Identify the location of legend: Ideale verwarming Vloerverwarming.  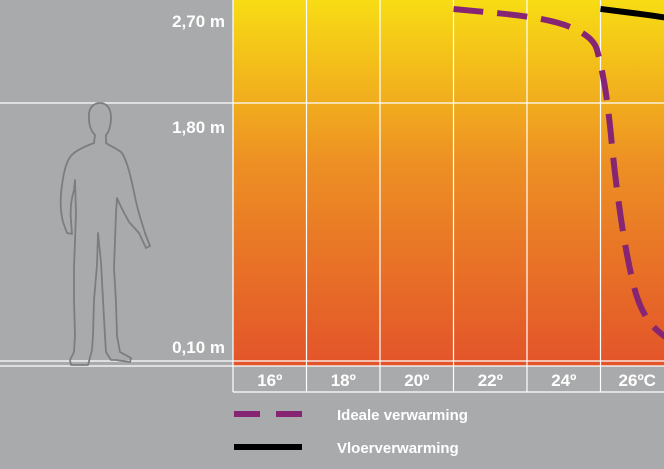
(351, 432).